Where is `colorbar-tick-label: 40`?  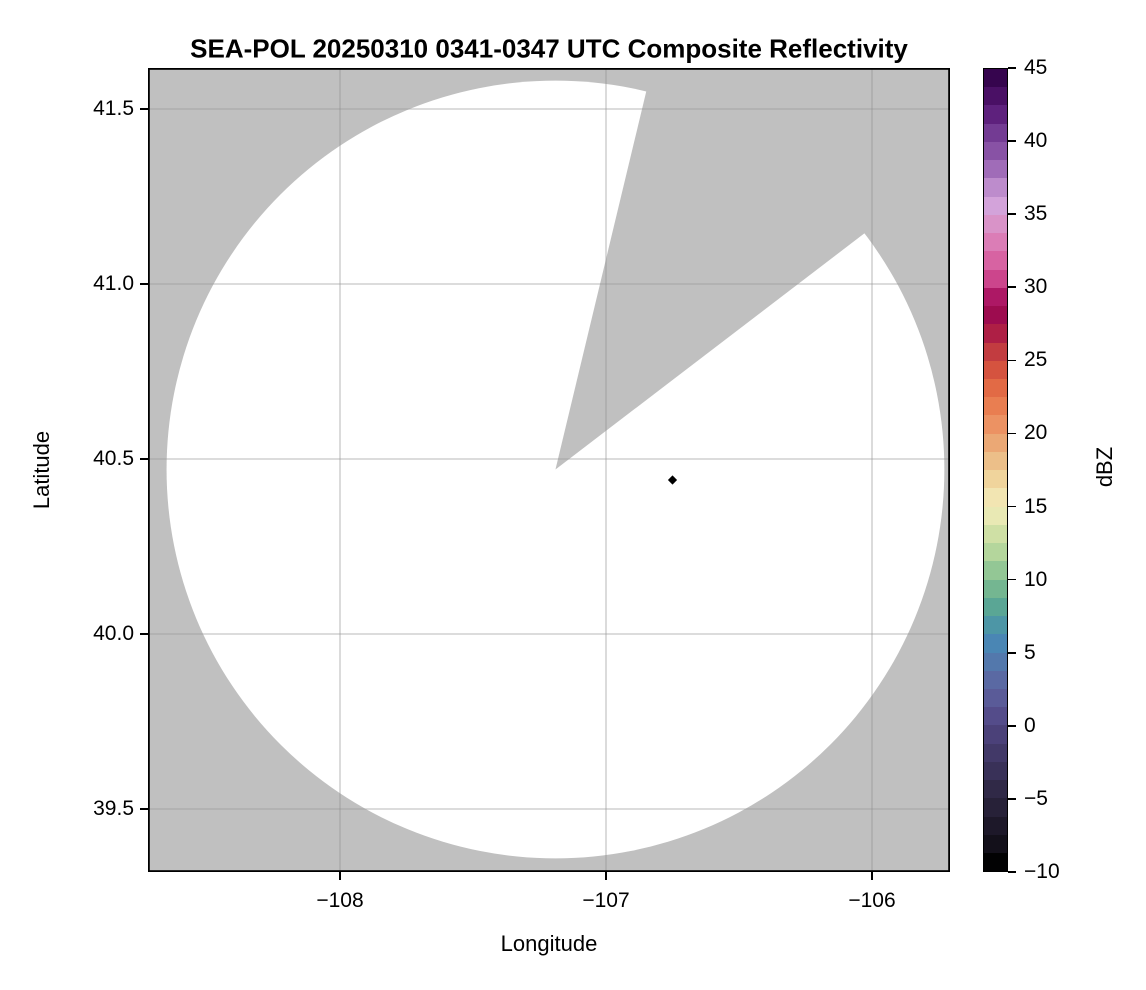
colorbar-tick-label: 40 is located at coordinates (1036, 141).